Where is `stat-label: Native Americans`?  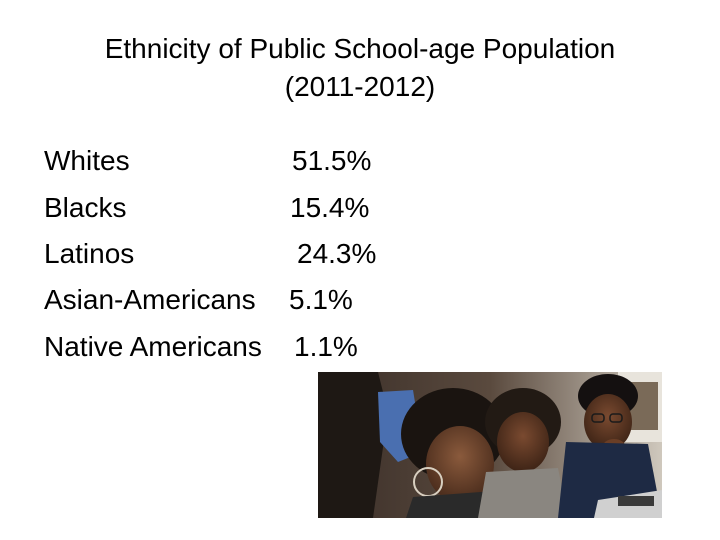 stat-label: Native Americans is located at coordinates (153, 346).